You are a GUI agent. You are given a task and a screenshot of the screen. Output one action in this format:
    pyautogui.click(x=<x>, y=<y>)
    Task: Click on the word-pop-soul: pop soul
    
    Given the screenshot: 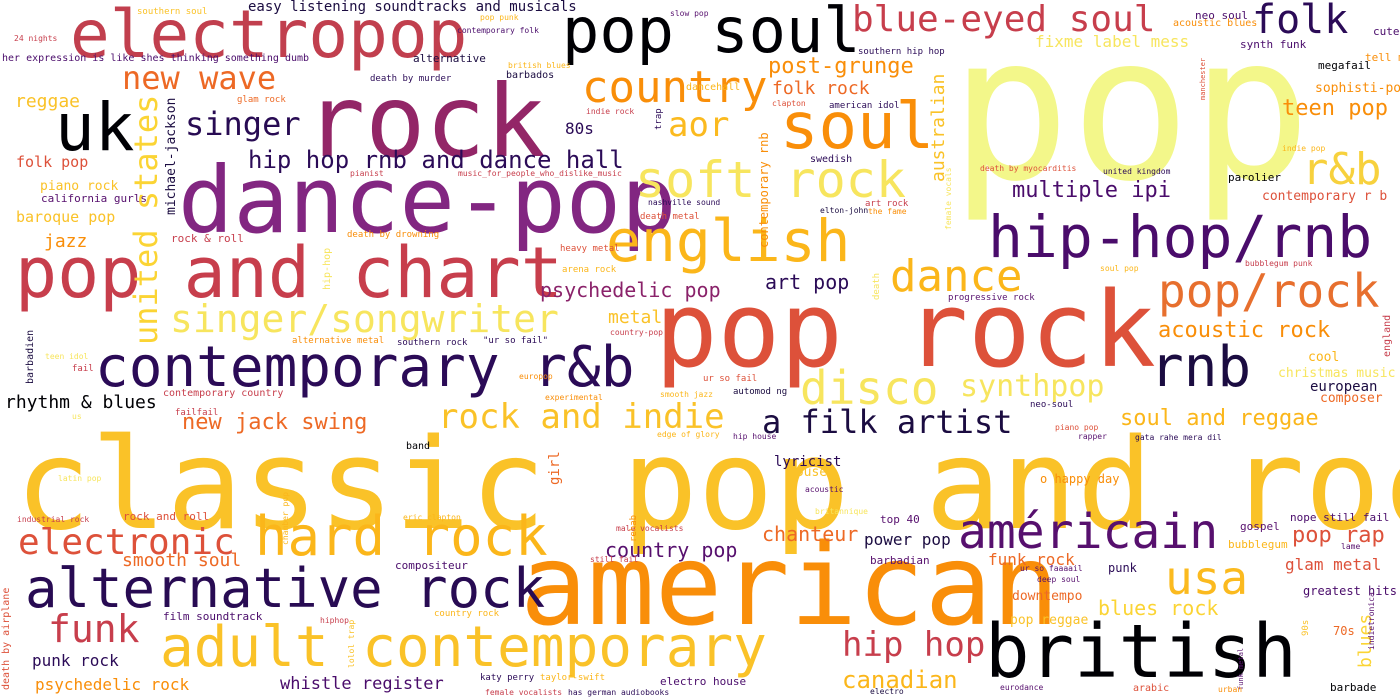 What is the action you would take?
    pyautogui.click(x=711, y=33)
    